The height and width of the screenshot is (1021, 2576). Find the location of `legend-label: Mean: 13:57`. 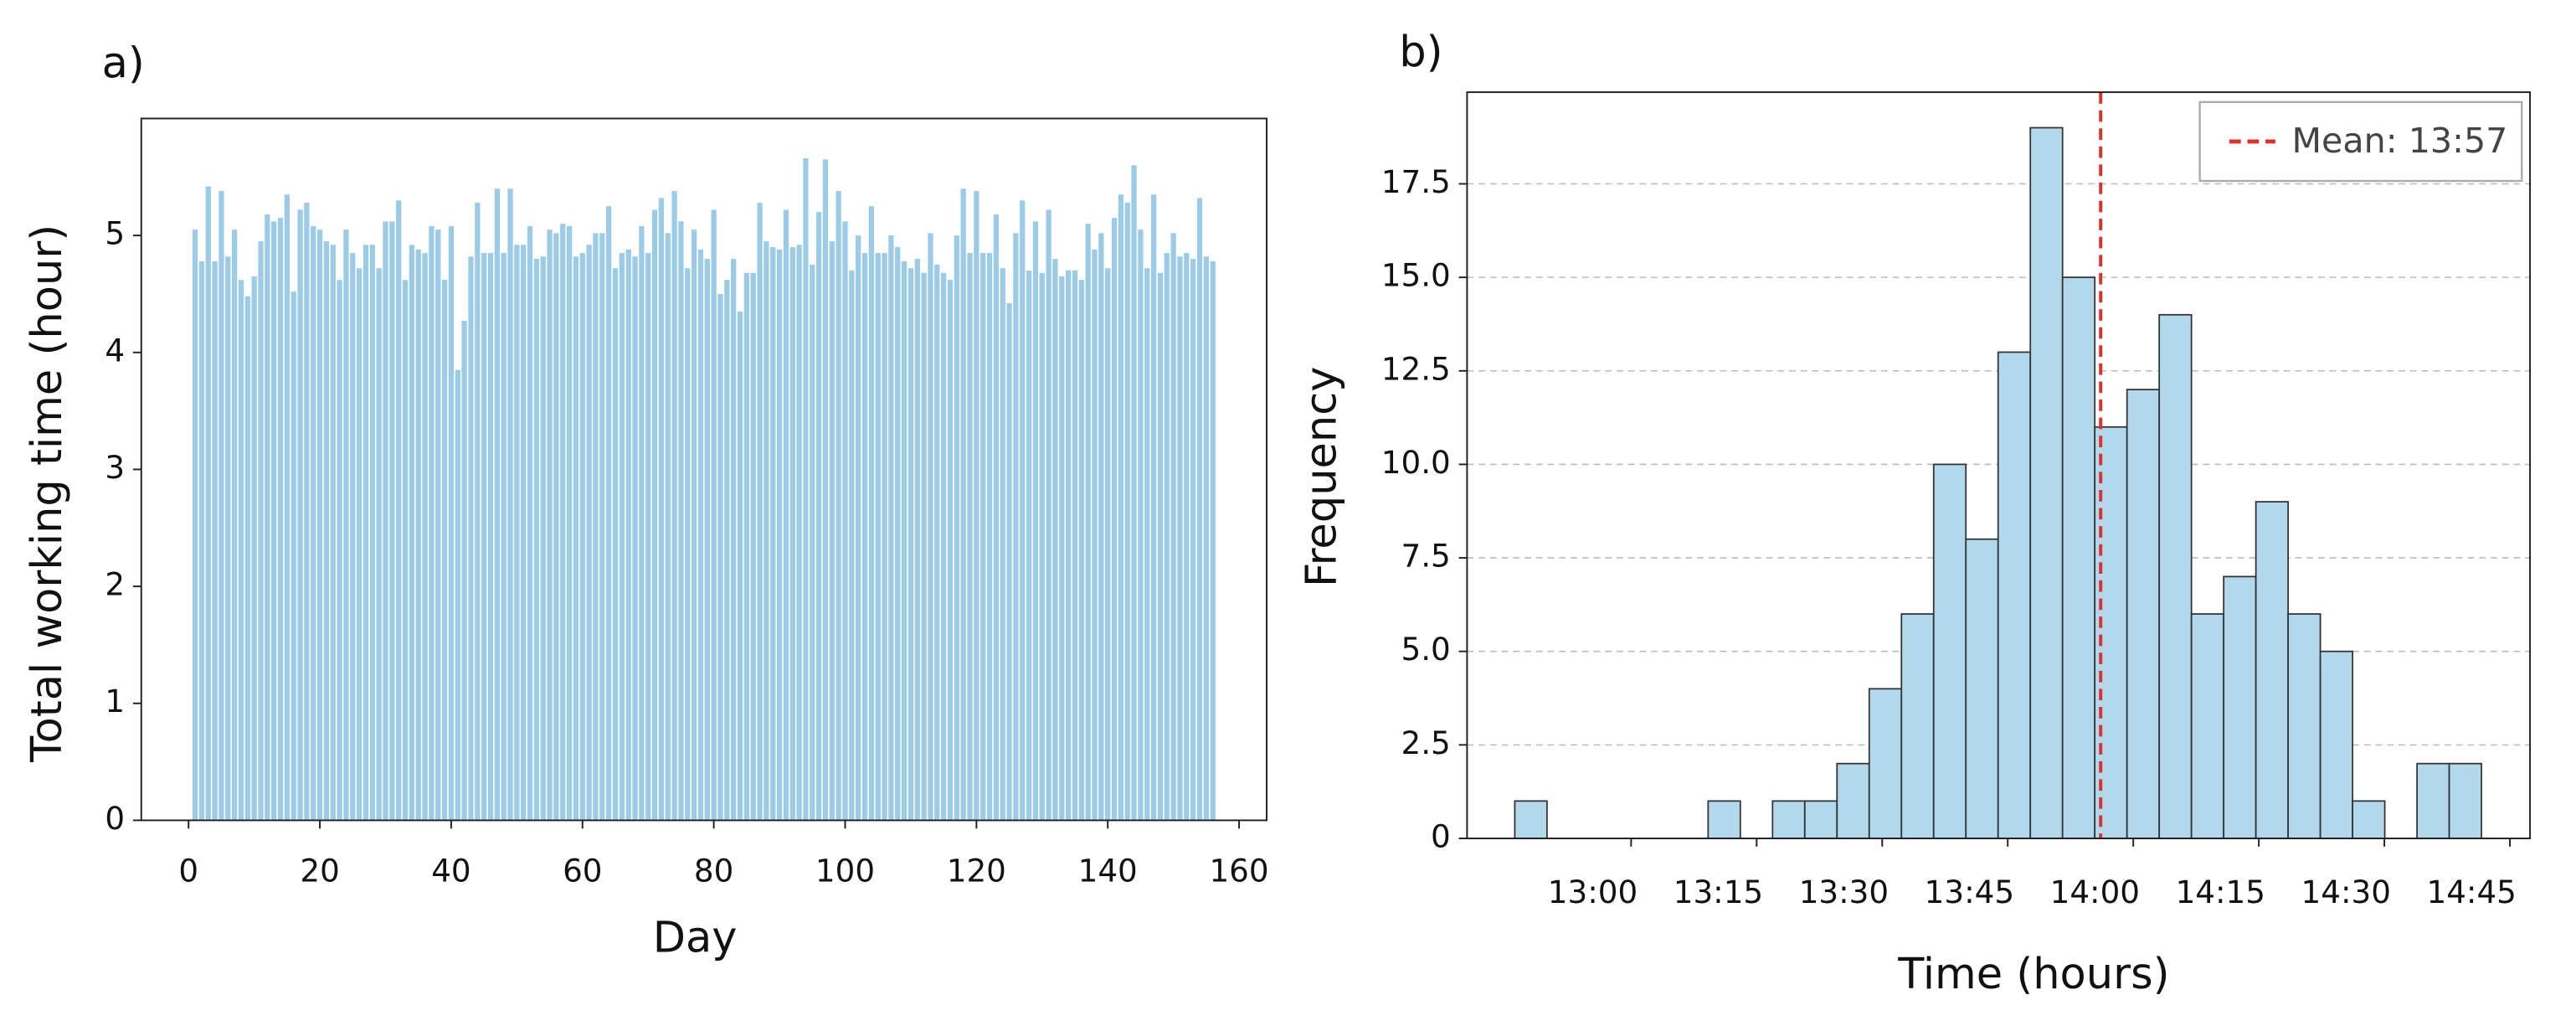

legend-label: Mean: 13:57 is located at coordinates (2400, 141).